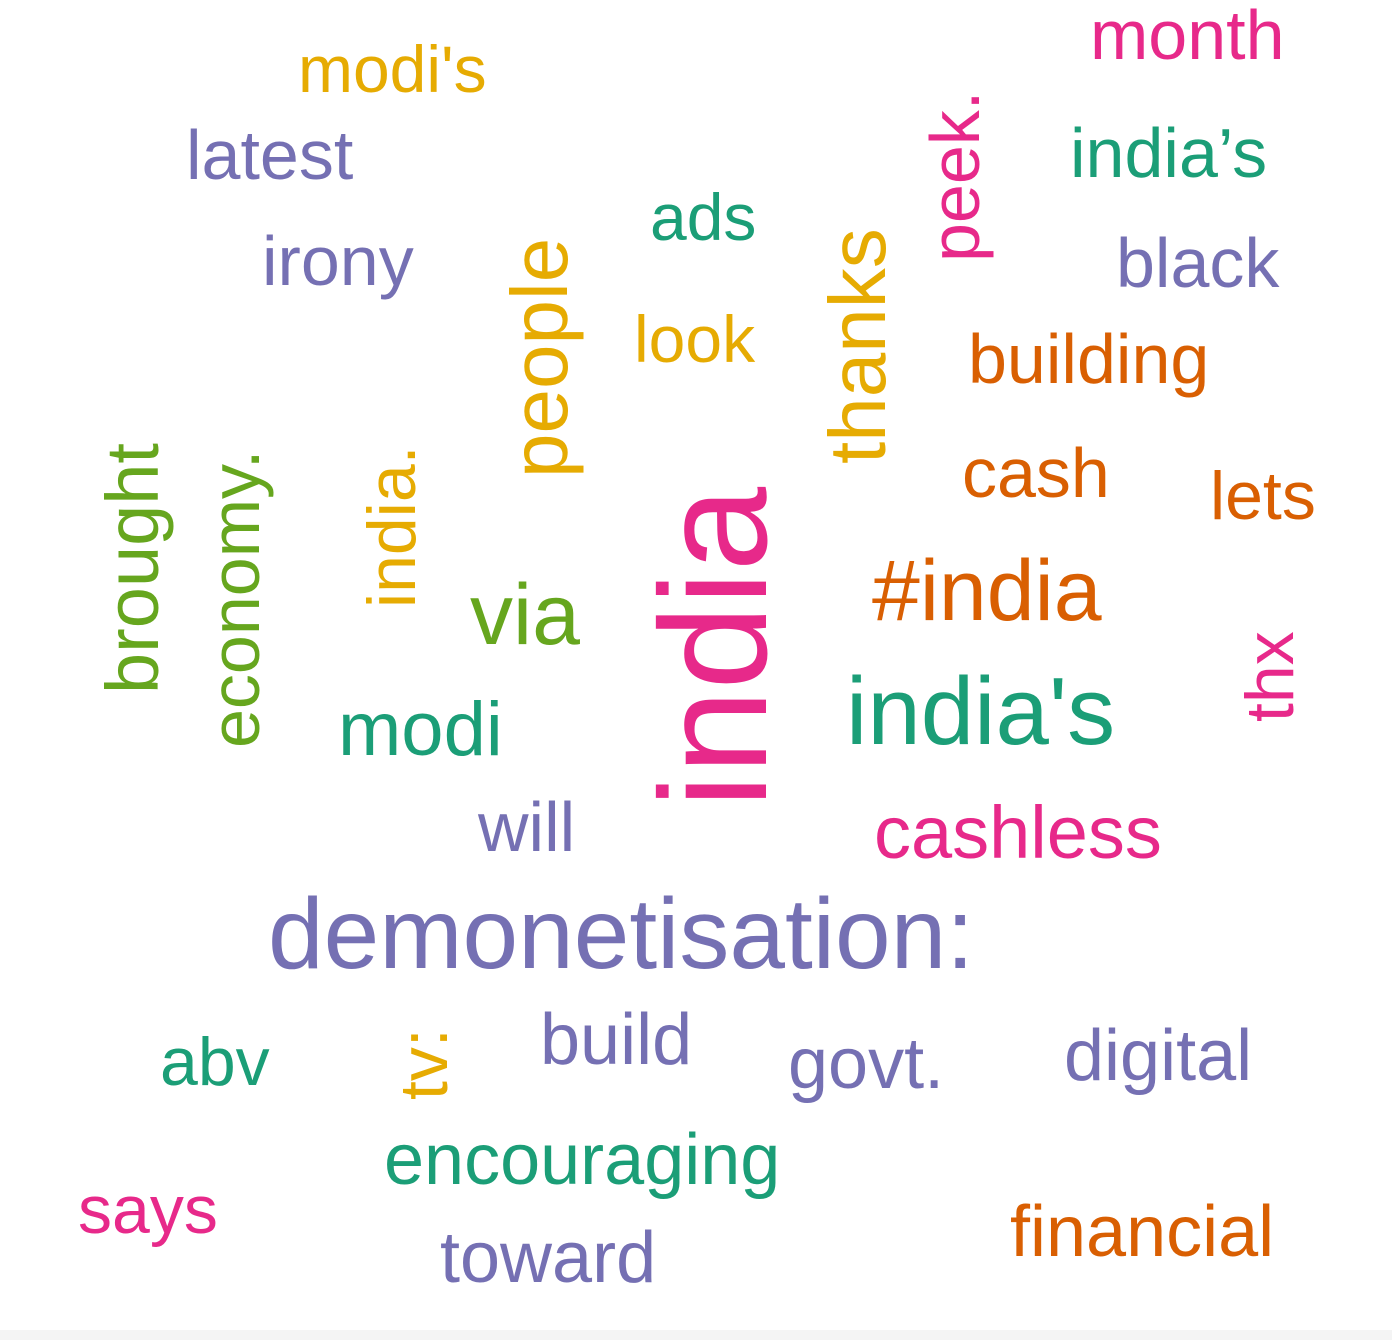 This screenshot has width=1392, height=1340. Describe the element at coordinates (703, 217) in the screenshot. I see `word-ads: ads` at that location.